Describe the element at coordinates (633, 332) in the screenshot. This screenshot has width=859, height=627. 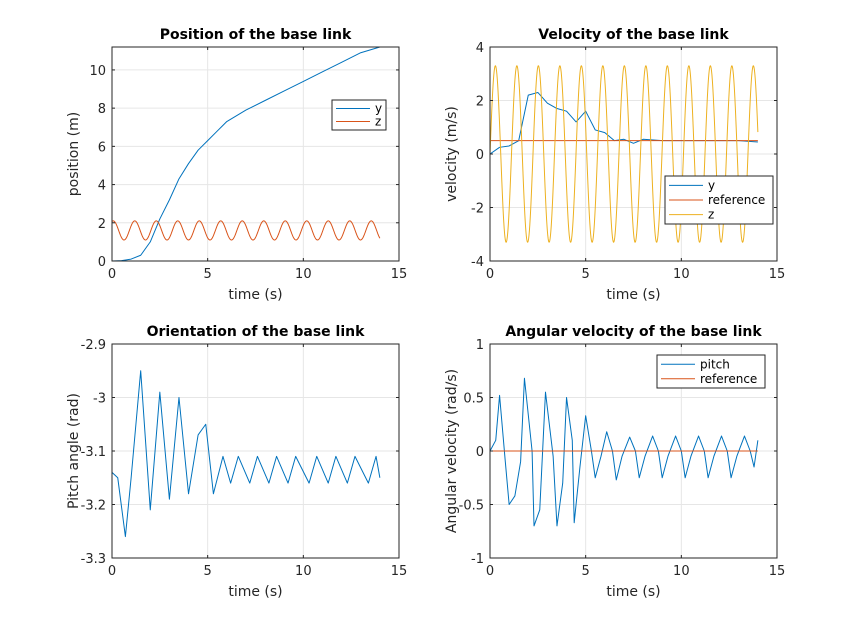
I see `chart-title: Angular velocity of the base link` at that location.